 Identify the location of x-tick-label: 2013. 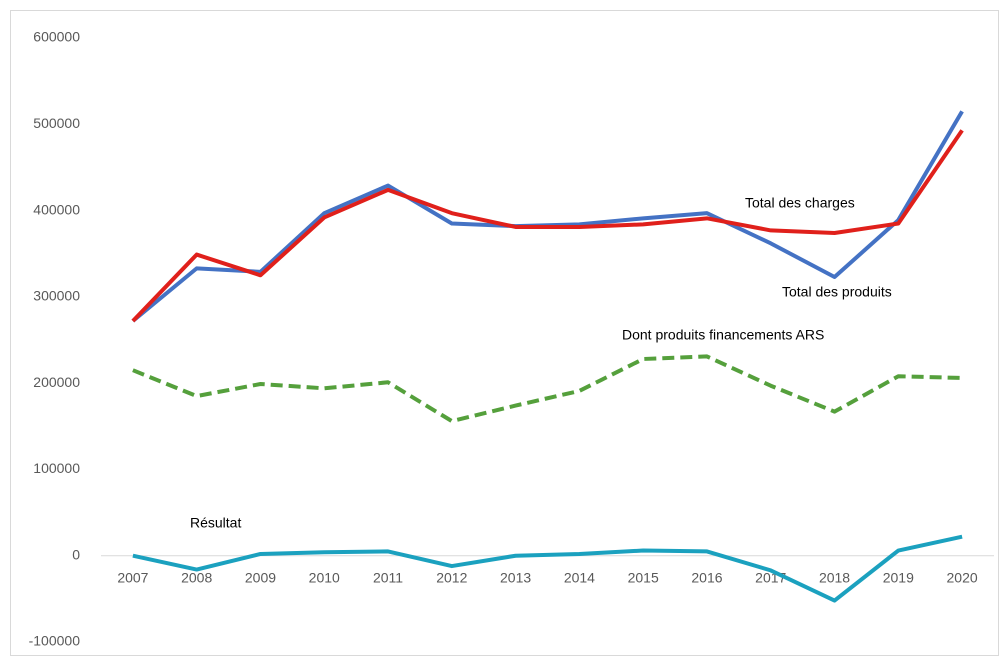
(515, 577).